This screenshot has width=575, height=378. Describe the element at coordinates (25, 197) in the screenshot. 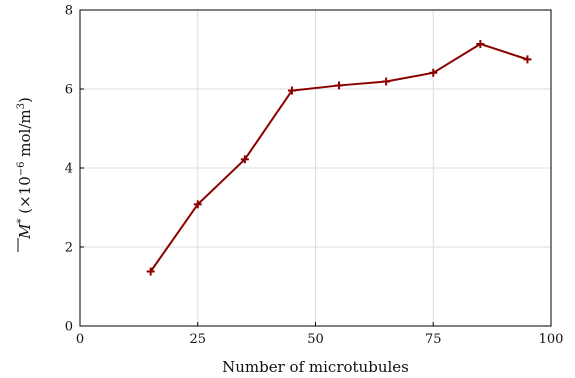

I see `y-axis-label-prefix: (×10` at that location.